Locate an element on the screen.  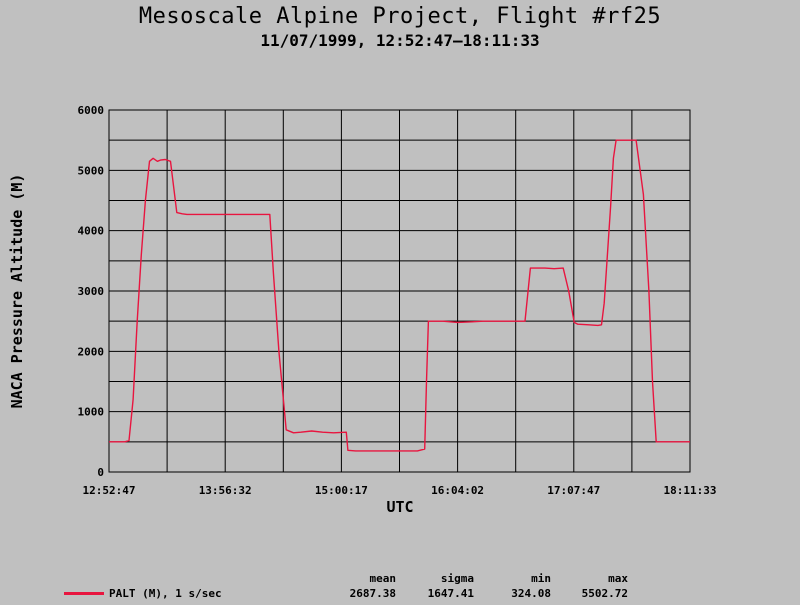
stat-value-sigma: 1647.41 is located at coordinates (450, 593).